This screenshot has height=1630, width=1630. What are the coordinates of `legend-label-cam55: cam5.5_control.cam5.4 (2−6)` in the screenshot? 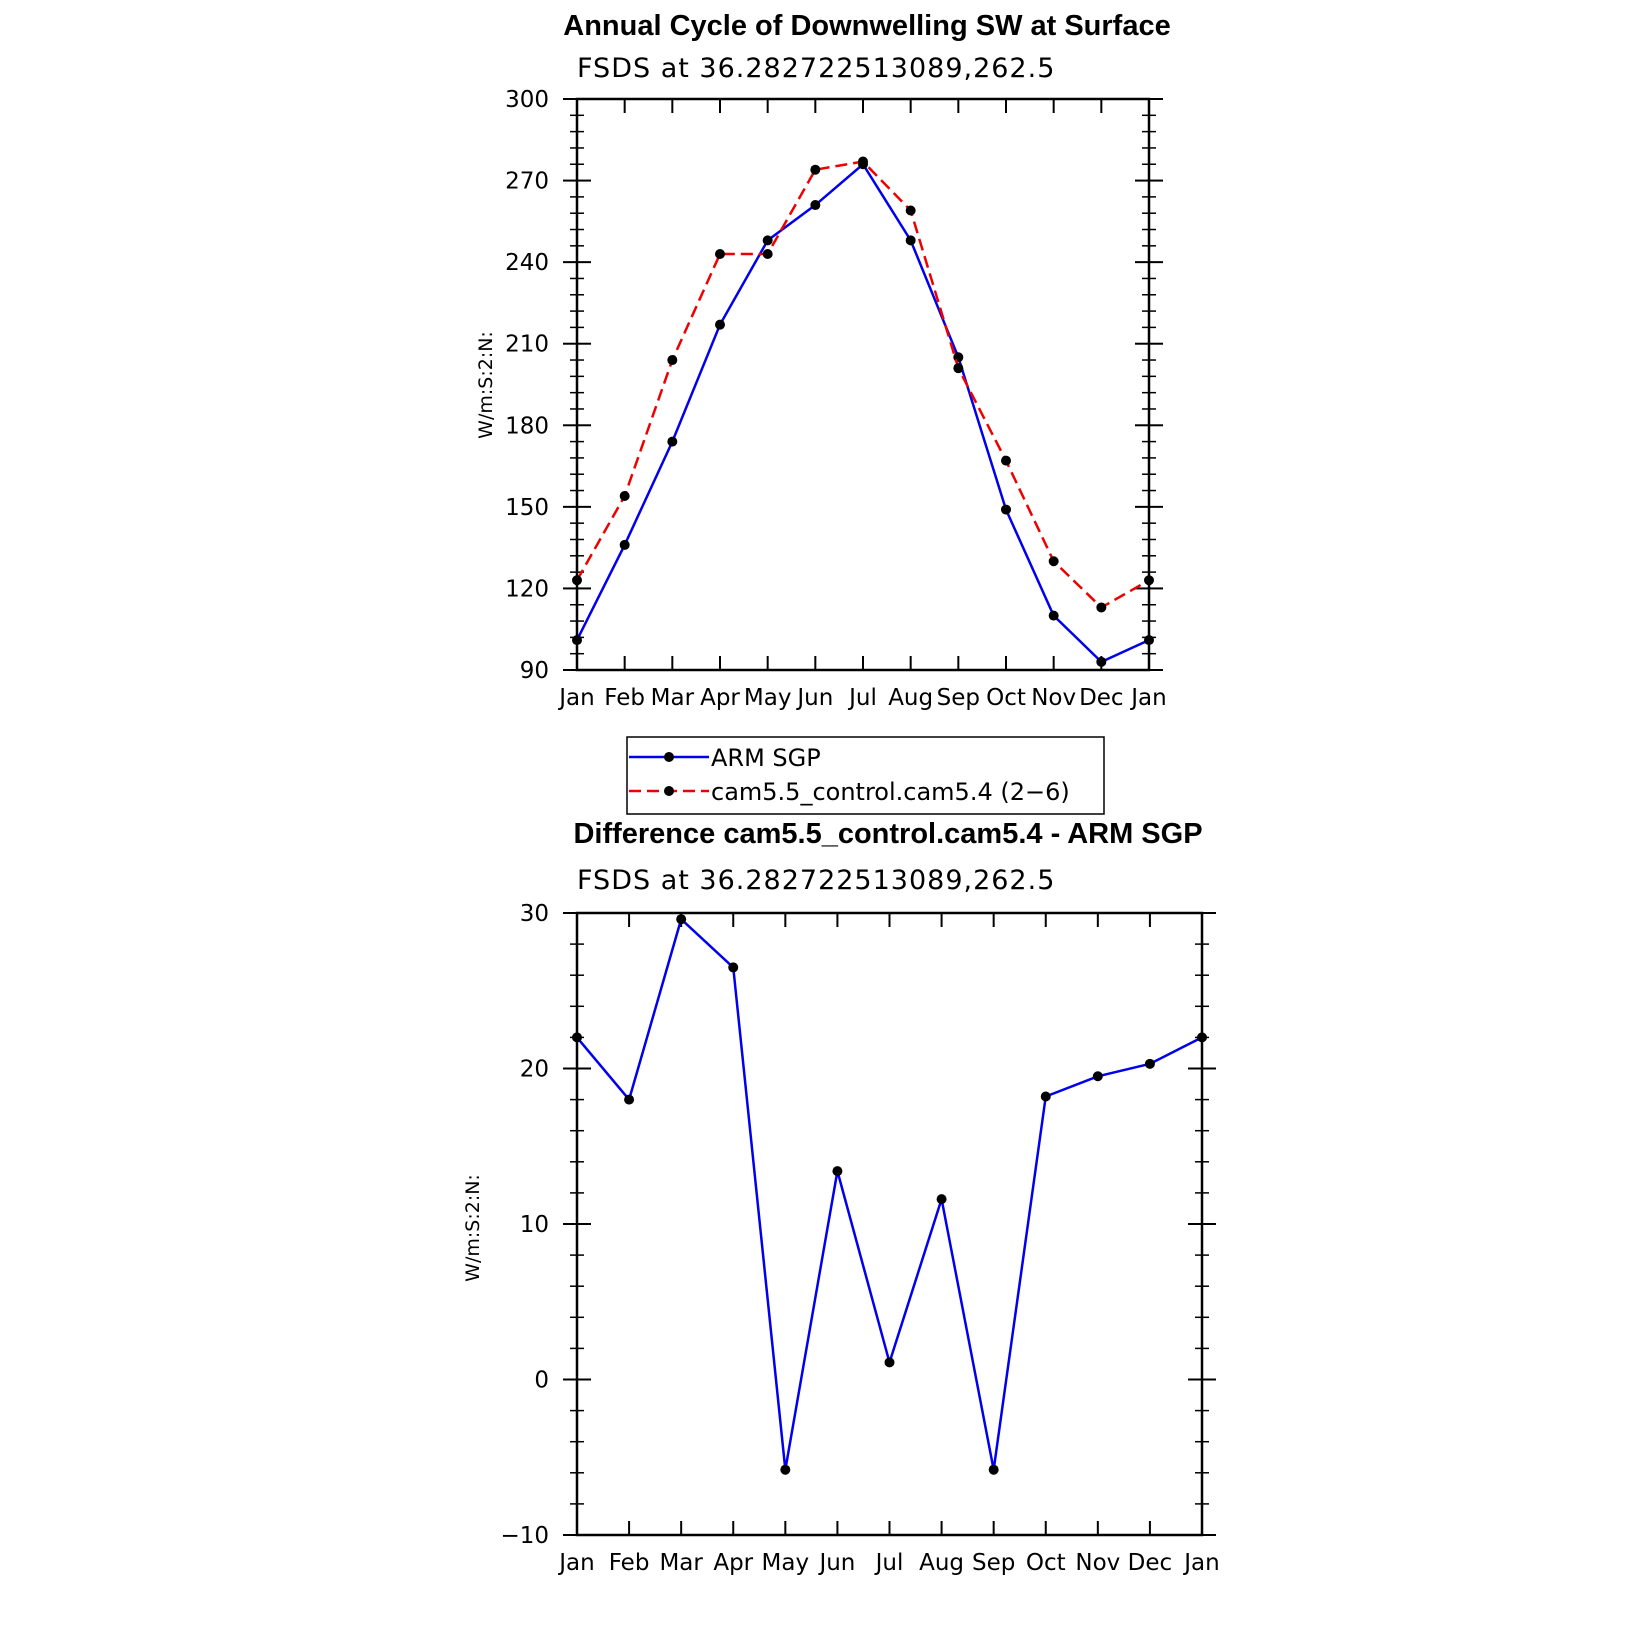 It's located at (890, 792).